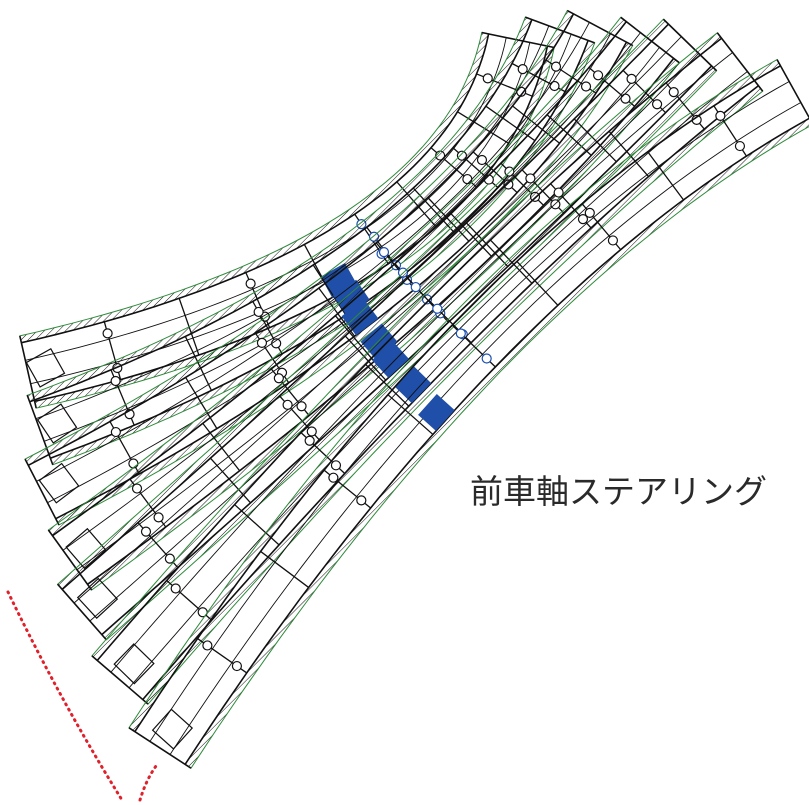  I want to click on turning-arc-inner, so click(148, 783).